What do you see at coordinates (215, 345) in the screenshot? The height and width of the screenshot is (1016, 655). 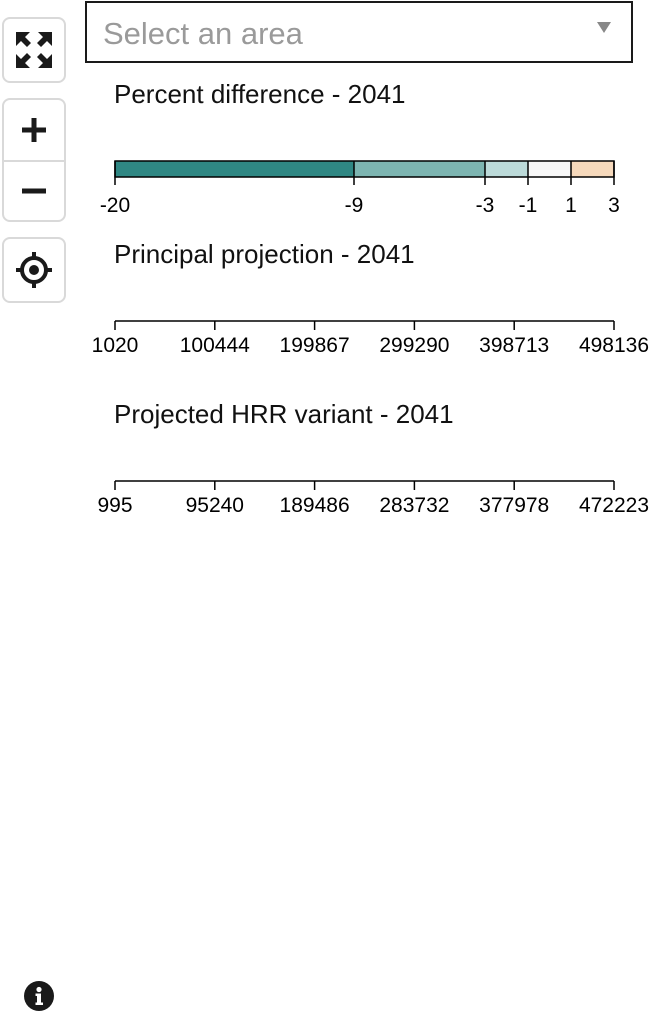 I see `tick-label: 100444` at bounding box center [215, 345].